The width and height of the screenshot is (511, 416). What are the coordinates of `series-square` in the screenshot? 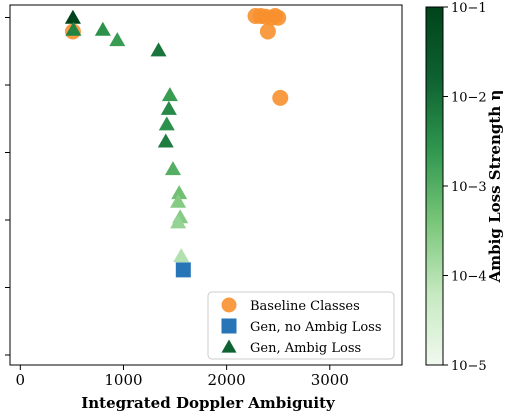 It's located at (183, 270).